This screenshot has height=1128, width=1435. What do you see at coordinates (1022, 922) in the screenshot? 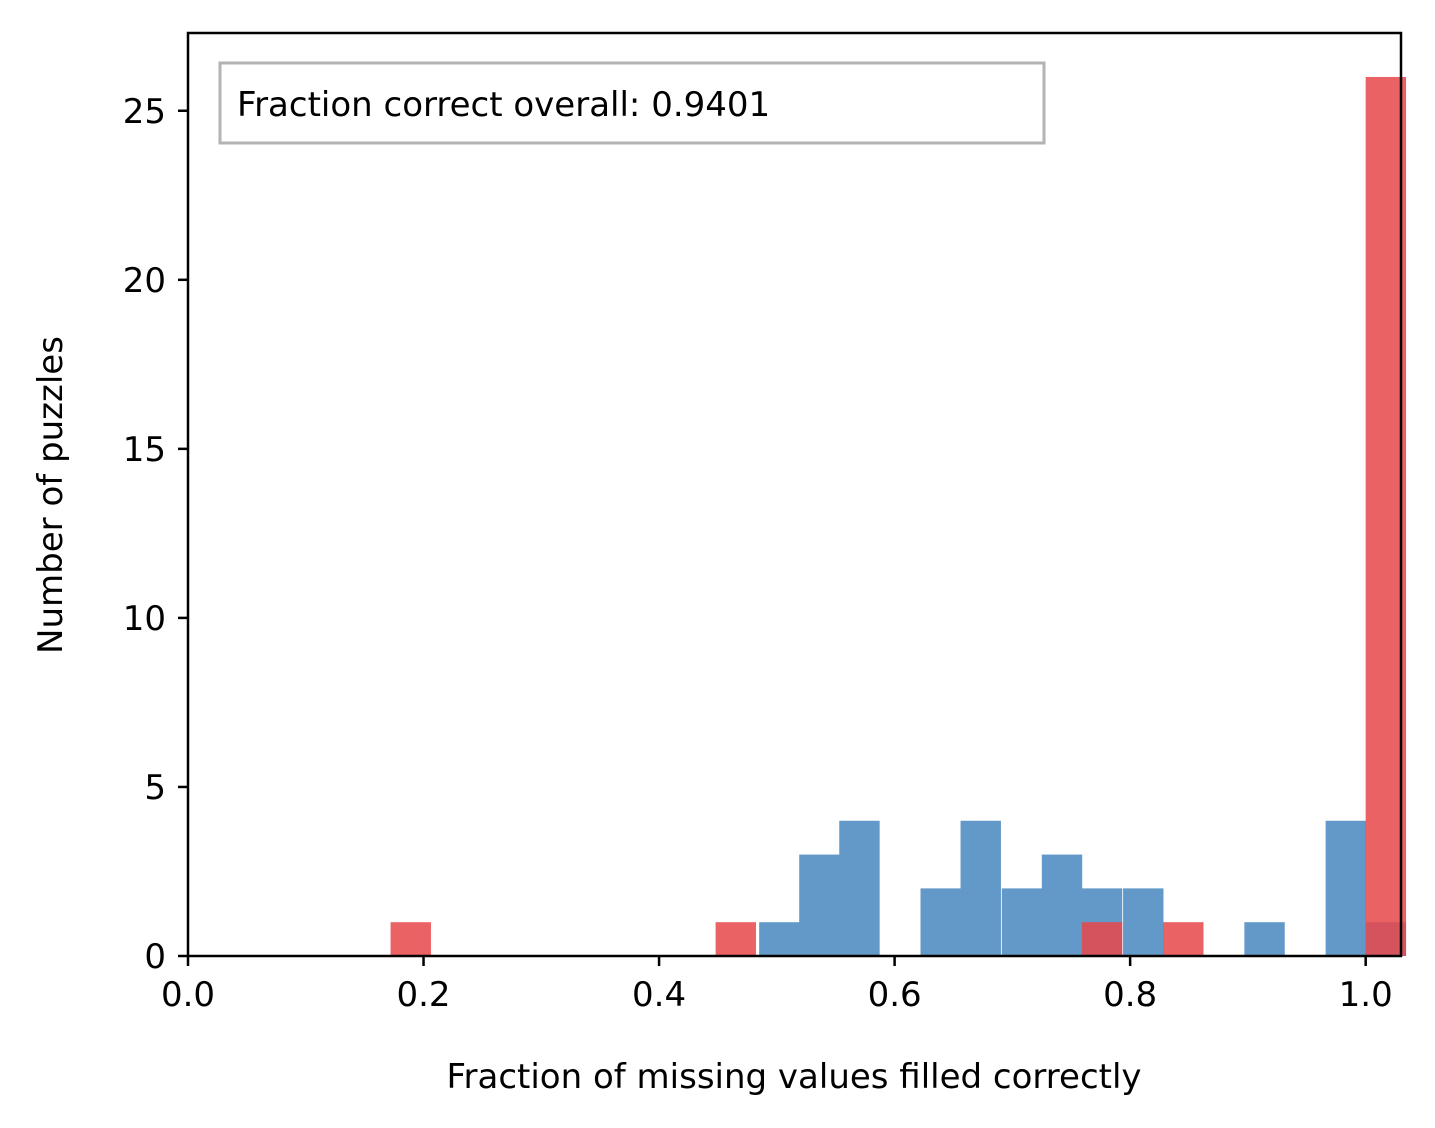
I see `bar-series0-bin5` at bounding box center [1022, 922].